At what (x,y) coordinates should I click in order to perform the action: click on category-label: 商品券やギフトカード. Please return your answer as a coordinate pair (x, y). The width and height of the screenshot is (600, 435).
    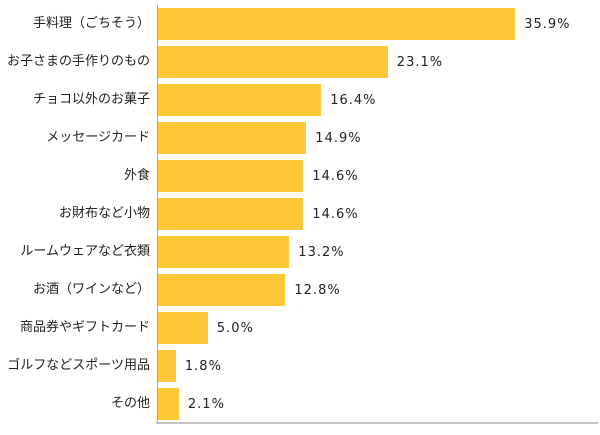
    Looking at the image, I should click on (84, 327).